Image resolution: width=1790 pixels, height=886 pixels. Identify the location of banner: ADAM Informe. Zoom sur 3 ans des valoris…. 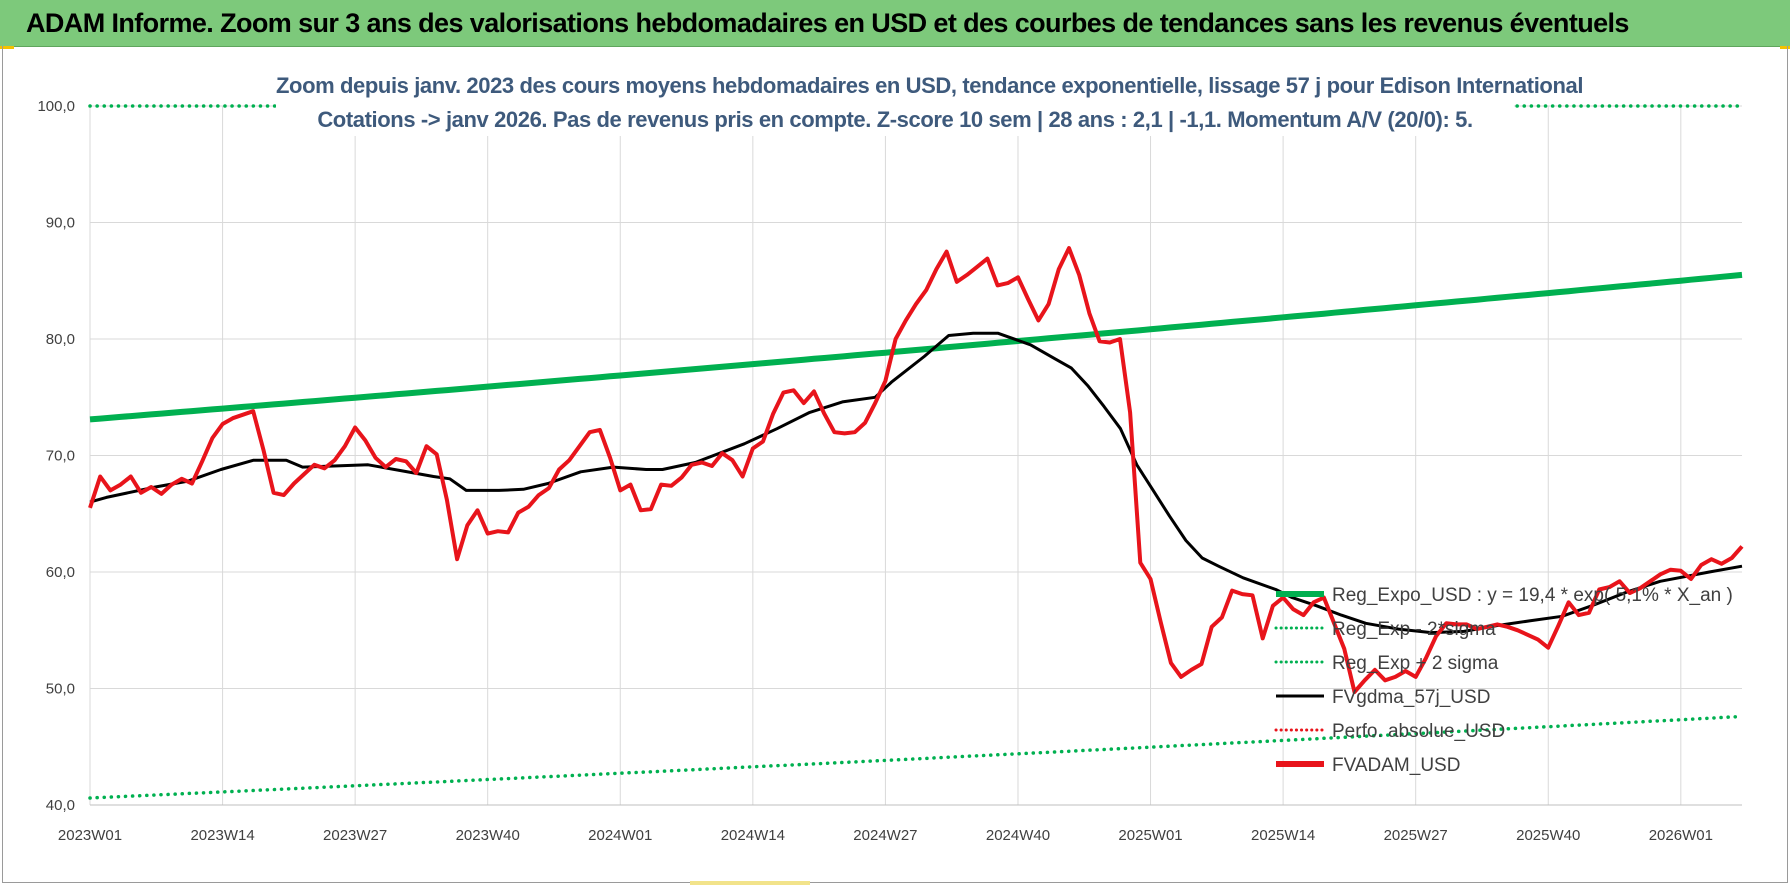
(895, 23).